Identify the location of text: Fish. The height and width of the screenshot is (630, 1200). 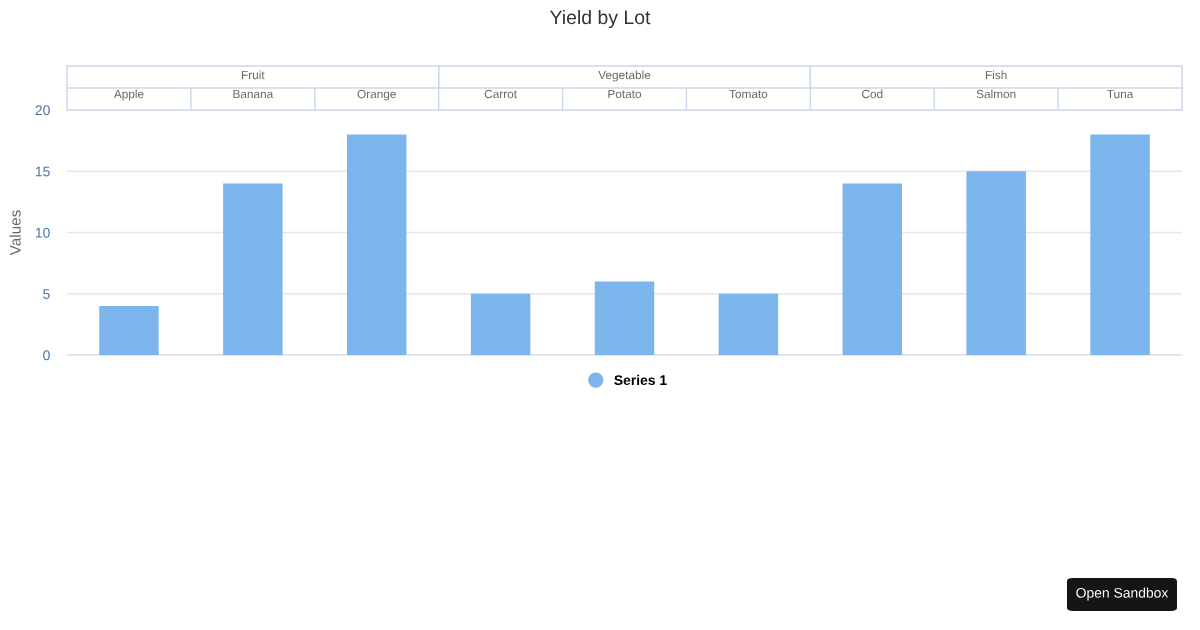
(996, 75).